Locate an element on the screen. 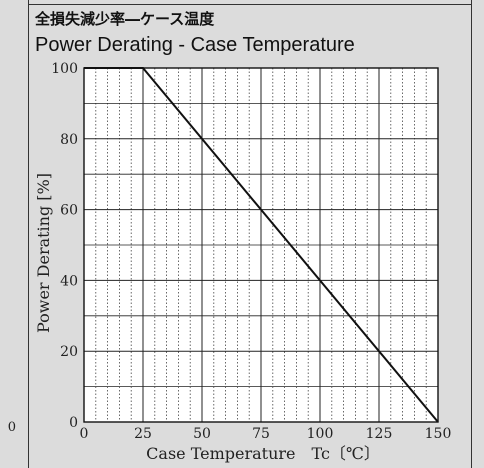 The width and height of the screenshot is (484, 468). y-tick-label: 80 is located at coordinates (69, 140).